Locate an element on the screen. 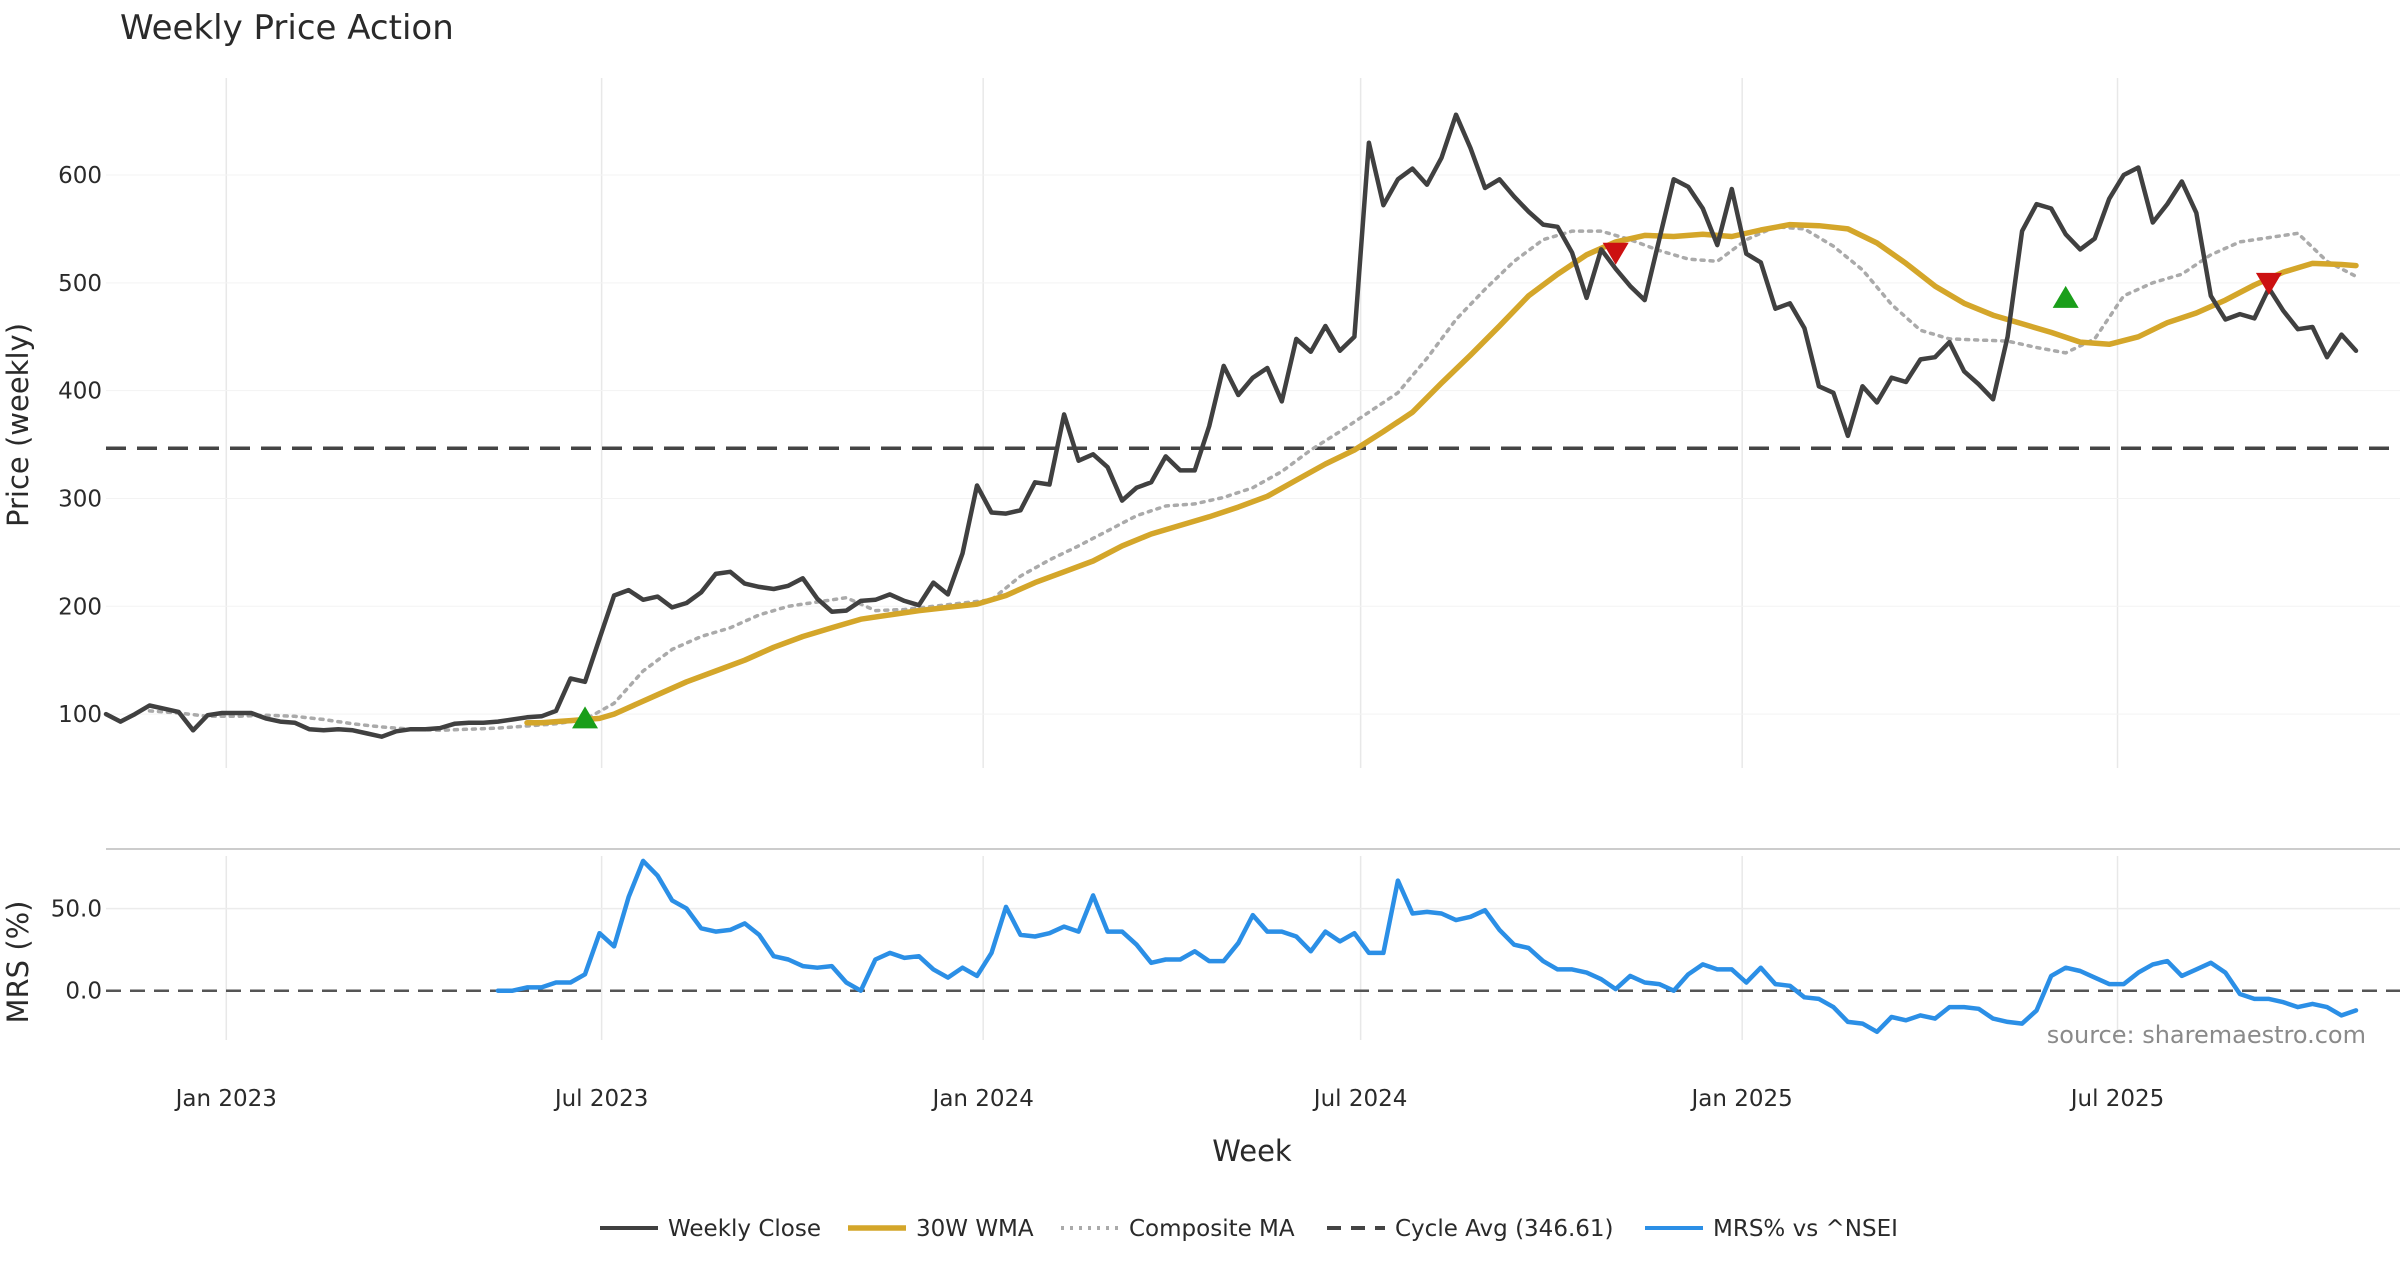 This screenshot has width=2400, height=1264. legend-item-cycle: Cycle Avg (346.61) is located at coordinates (1470, 1229).